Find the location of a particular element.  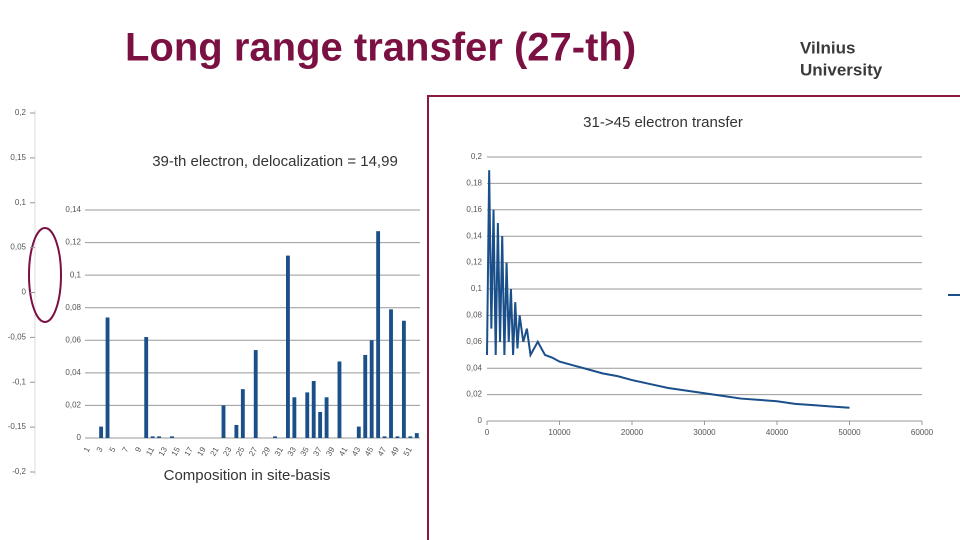

y-tick-label: 0,16 is located at coordinates (474, 209).